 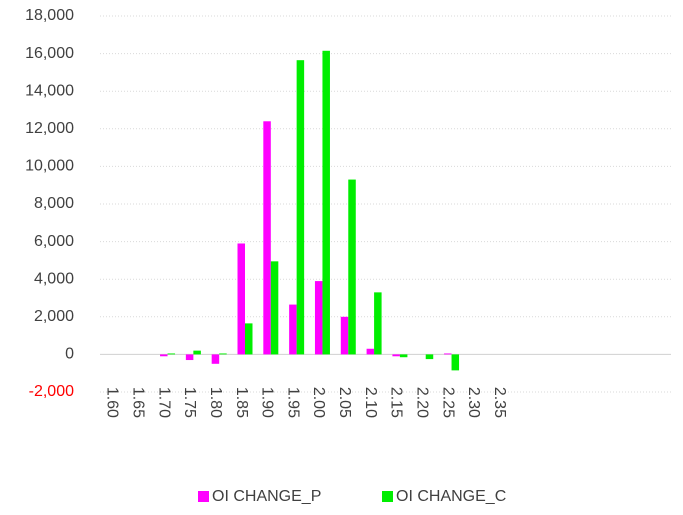 What do you see at coordinates (292, 402) in the screenshot?
I see `x-tick-label: 1.95` at bounding box center [292, 402].